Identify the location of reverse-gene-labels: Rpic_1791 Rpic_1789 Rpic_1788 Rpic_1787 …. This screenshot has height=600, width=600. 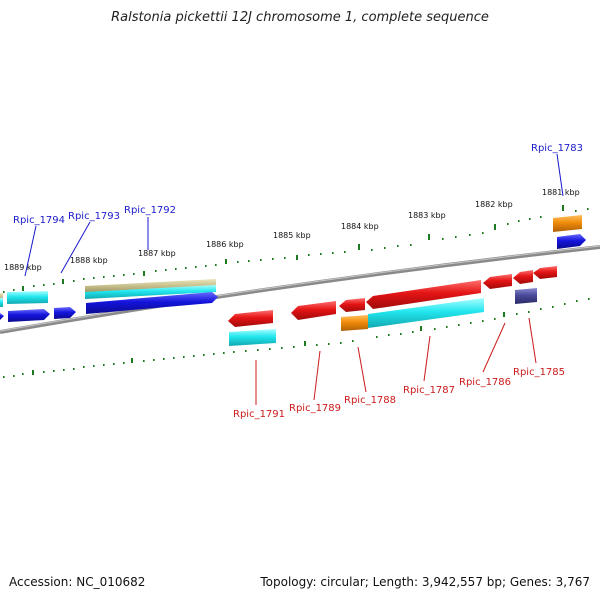
(399, 368).